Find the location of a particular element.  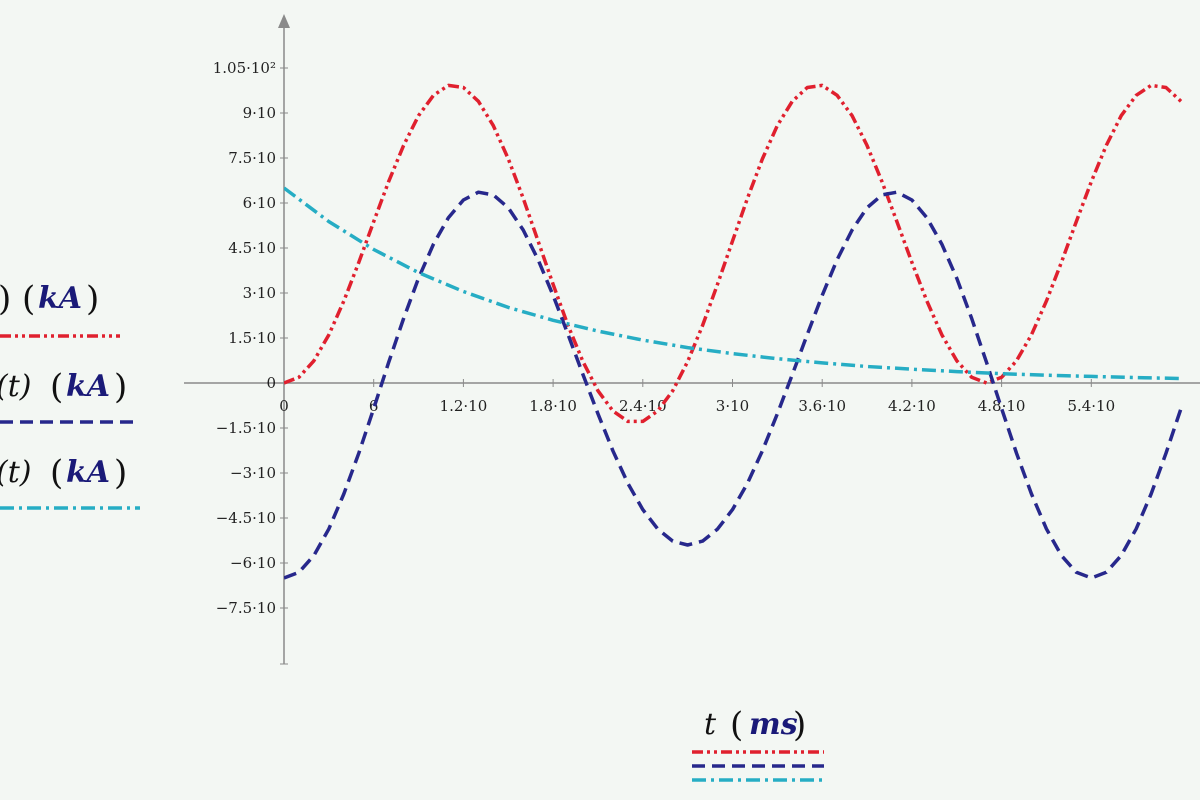

legend-2-open-paren: ( is located at coordinates (56, 387).